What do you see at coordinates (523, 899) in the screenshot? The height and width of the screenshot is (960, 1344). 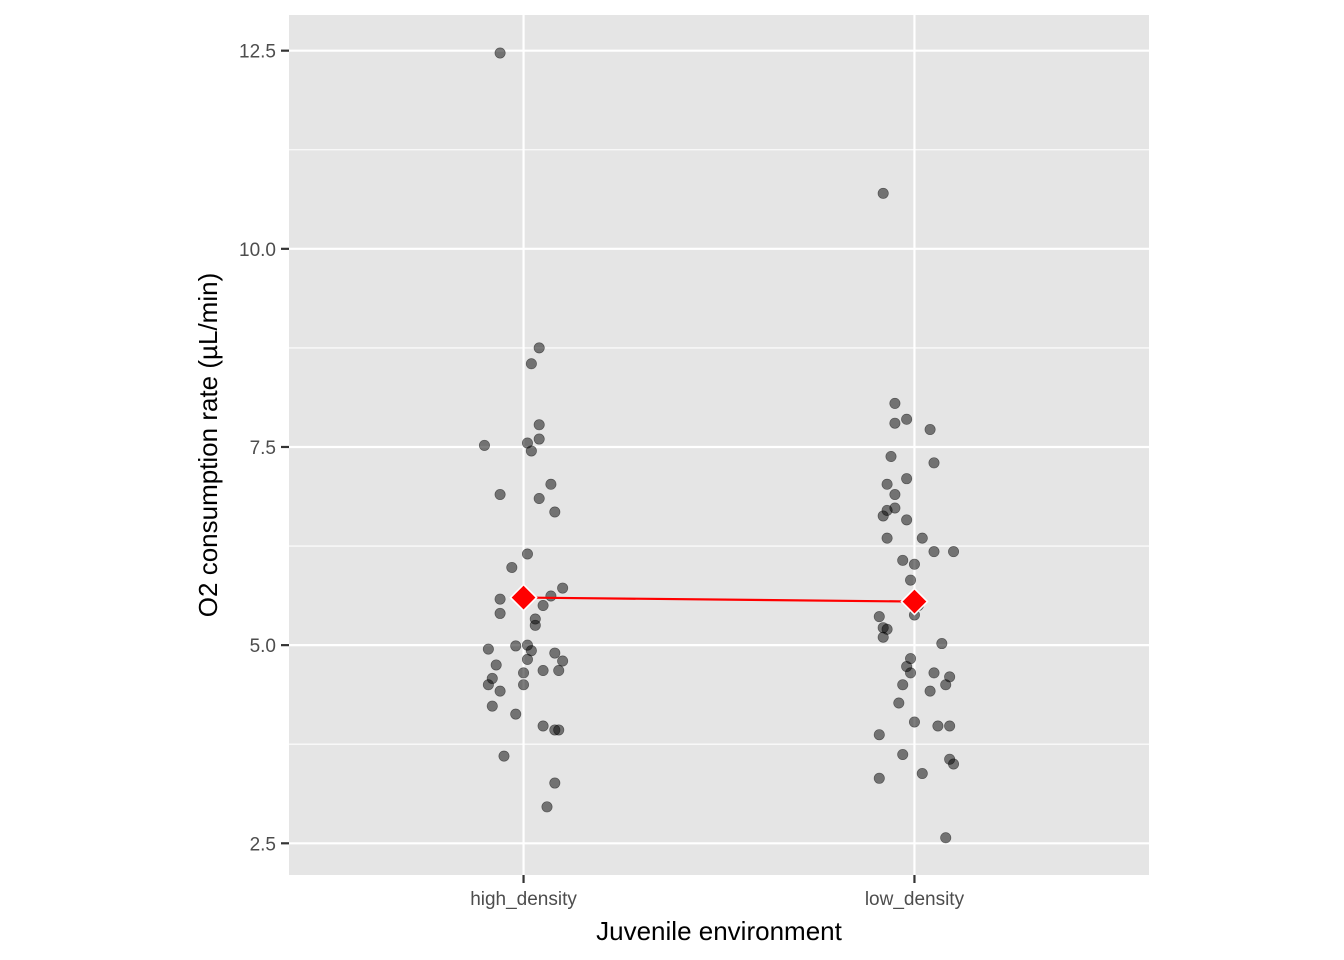 I see `x-tick-label: high_density` at bounding box center [523, 899].